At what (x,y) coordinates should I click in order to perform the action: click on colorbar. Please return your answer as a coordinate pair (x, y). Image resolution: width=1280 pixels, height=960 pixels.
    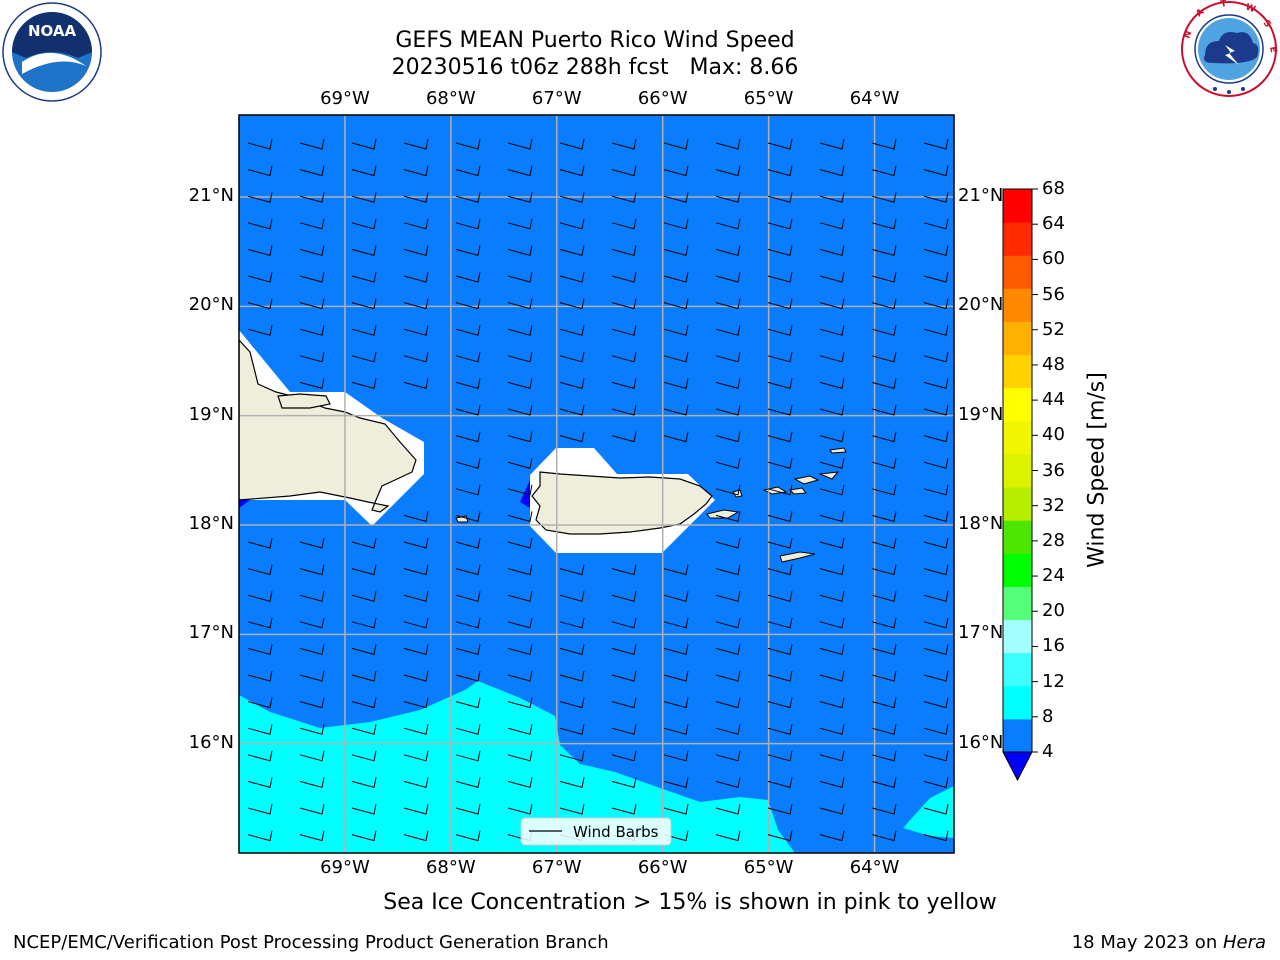
    Looking at the image, I should click on (1020, 485).